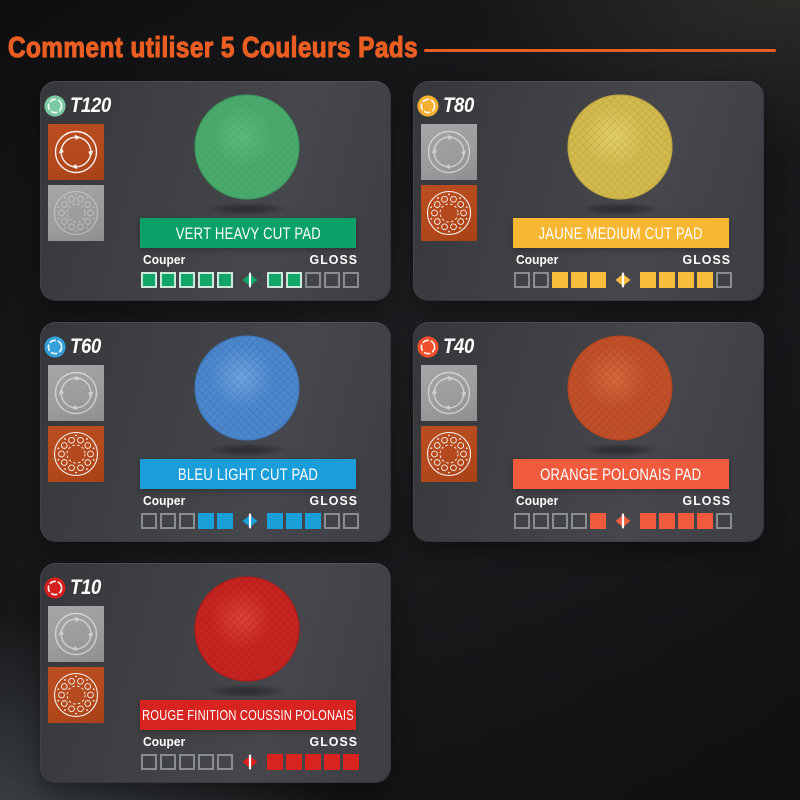 Image resolution: width=800 pixels, height=800 pixels. What do you see at coordinates (213, 48) in the screenshot?
I see `page-title: Comment utiliser 5 Couleurs Pads` at bounding box center [213, 48].